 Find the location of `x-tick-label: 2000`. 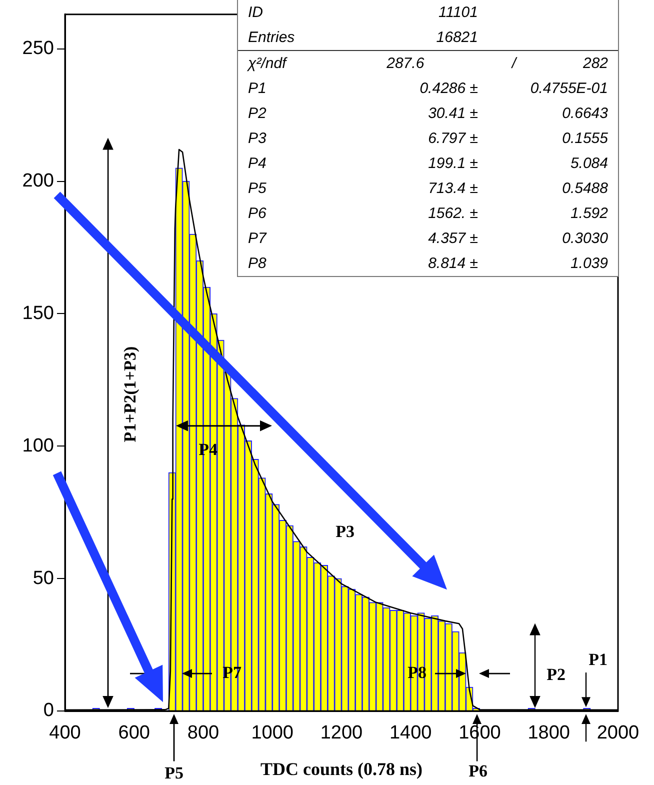

x-tick-label: 2000 is located at coordinates (618, 733).